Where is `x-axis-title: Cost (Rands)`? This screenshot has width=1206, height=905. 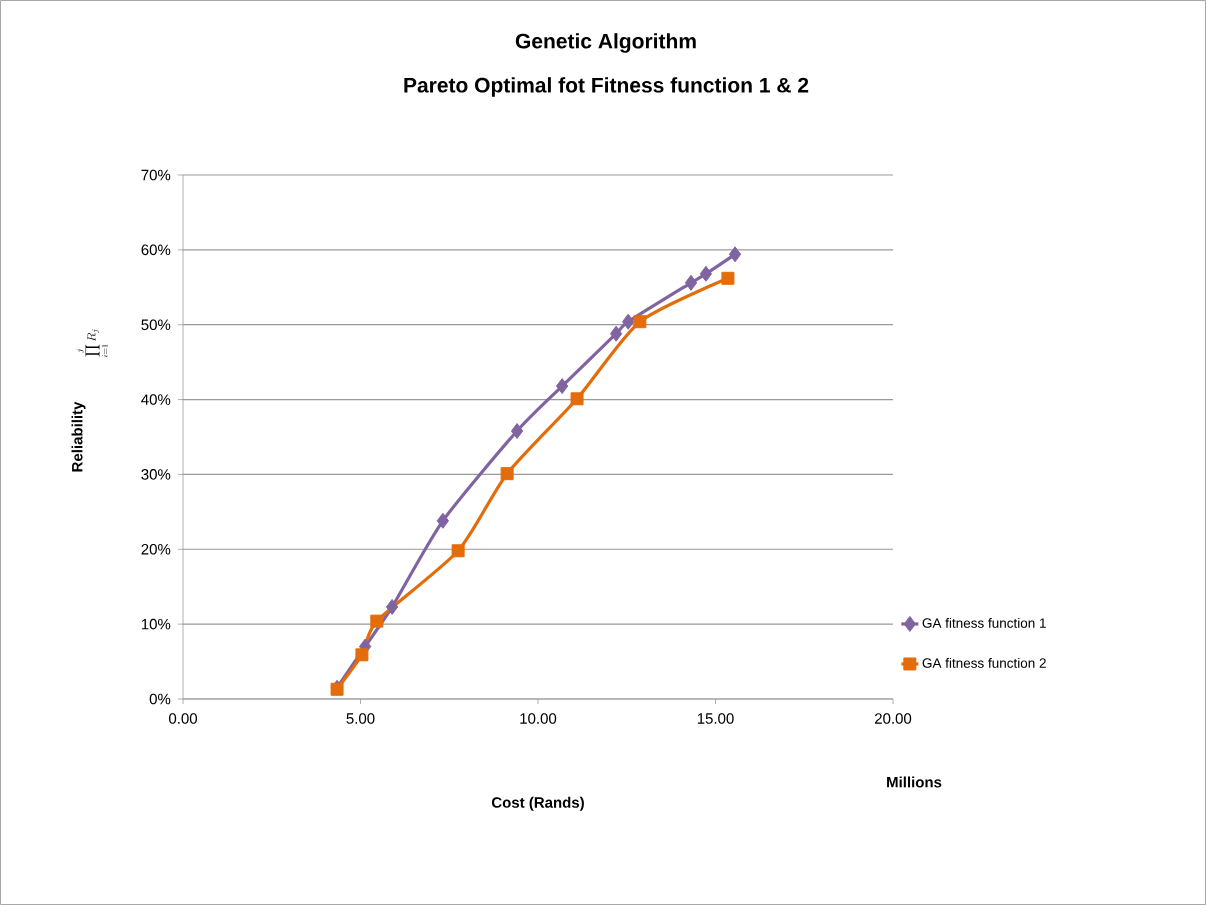
x-axis-title: Cost (Rands) is located at coordinates (537, 803).